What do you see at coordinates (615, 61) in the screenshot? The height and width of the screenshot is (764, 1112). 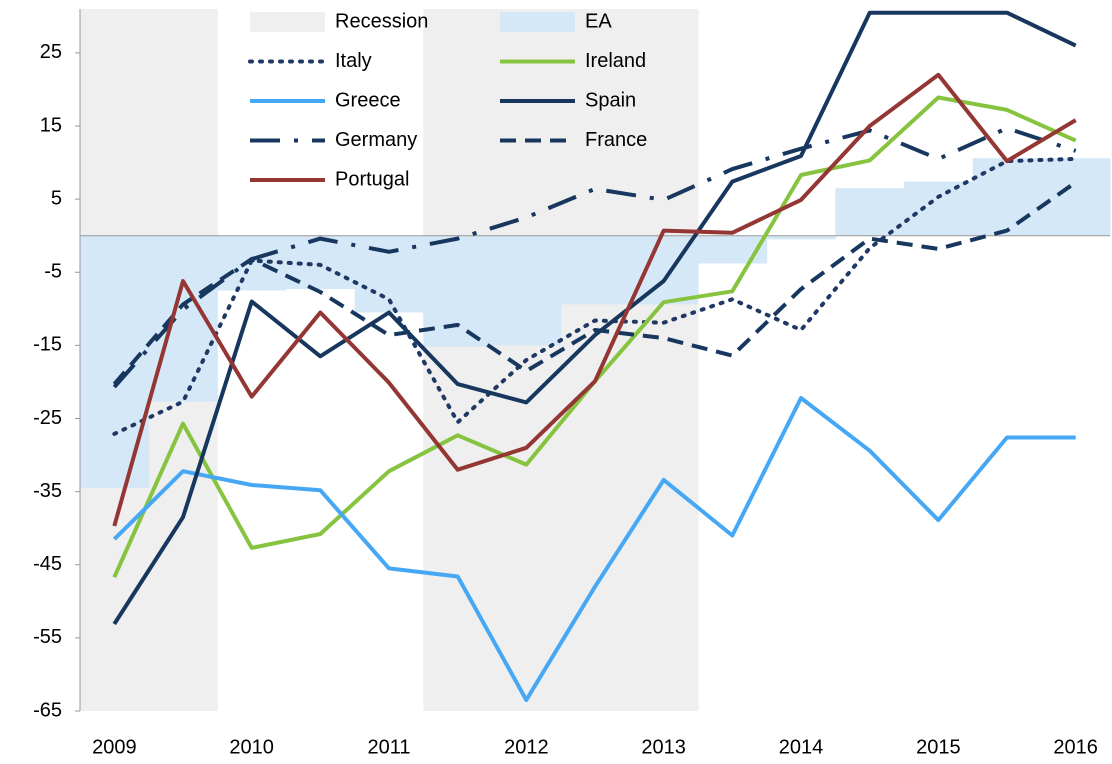 I see `legend-label: Ireland` at bounding box center [615, 61].